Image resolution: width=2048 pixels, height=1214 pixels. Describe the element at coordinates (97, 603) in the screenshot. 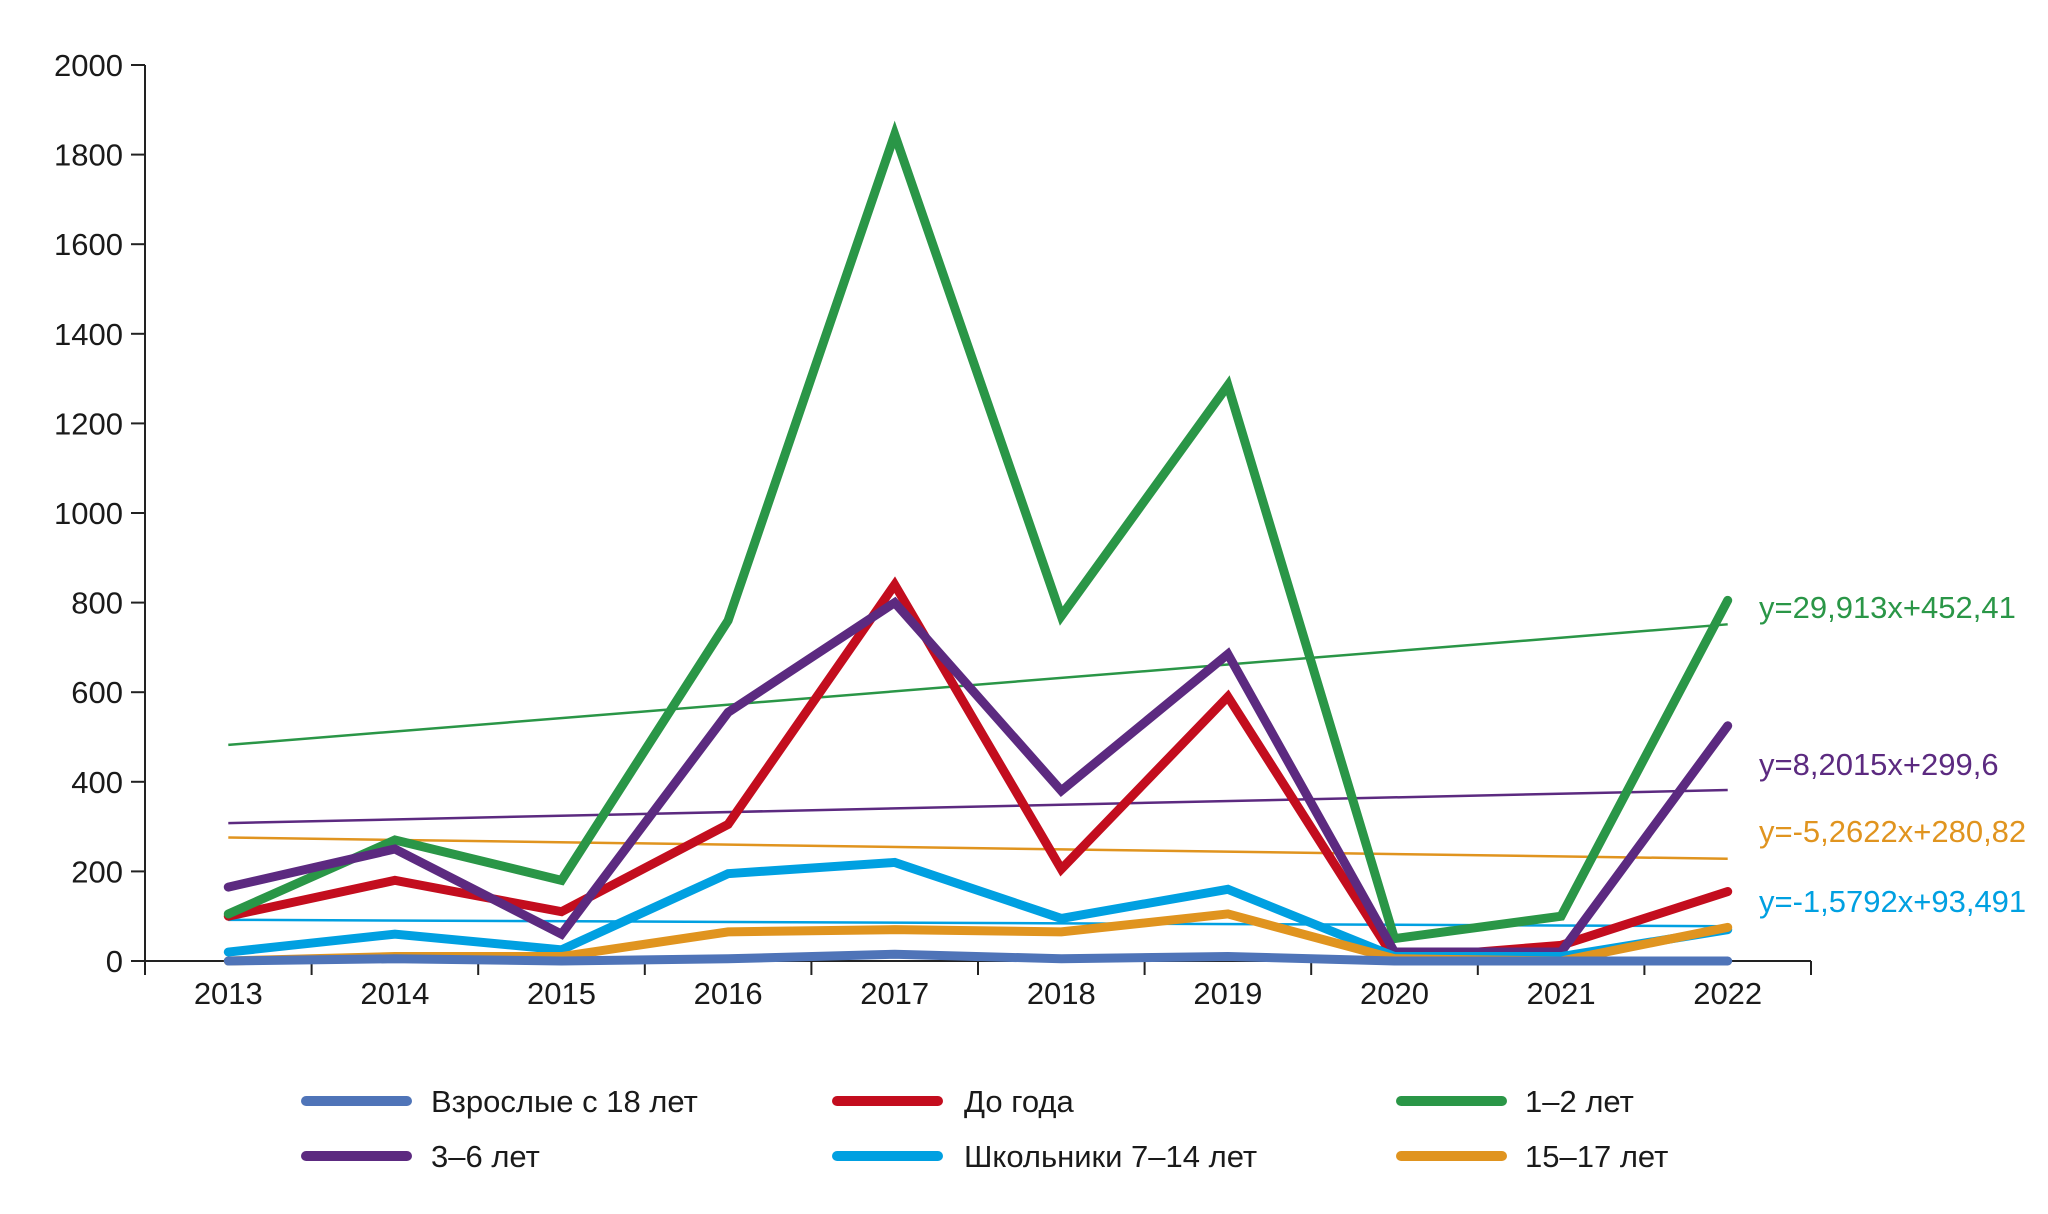

I see `y-tick-label: 800` at that location.